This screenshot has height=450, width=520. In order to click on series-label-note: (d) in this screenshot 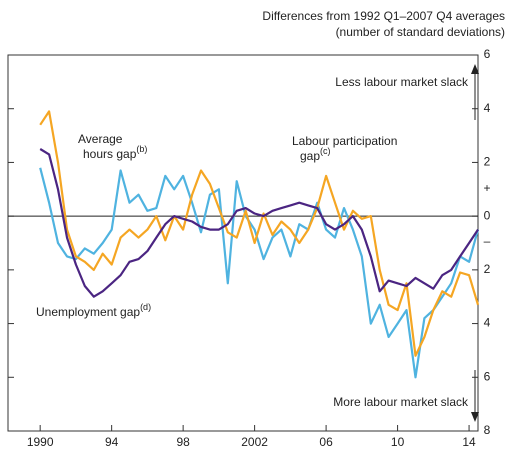, I will do `click(145, 307)`.